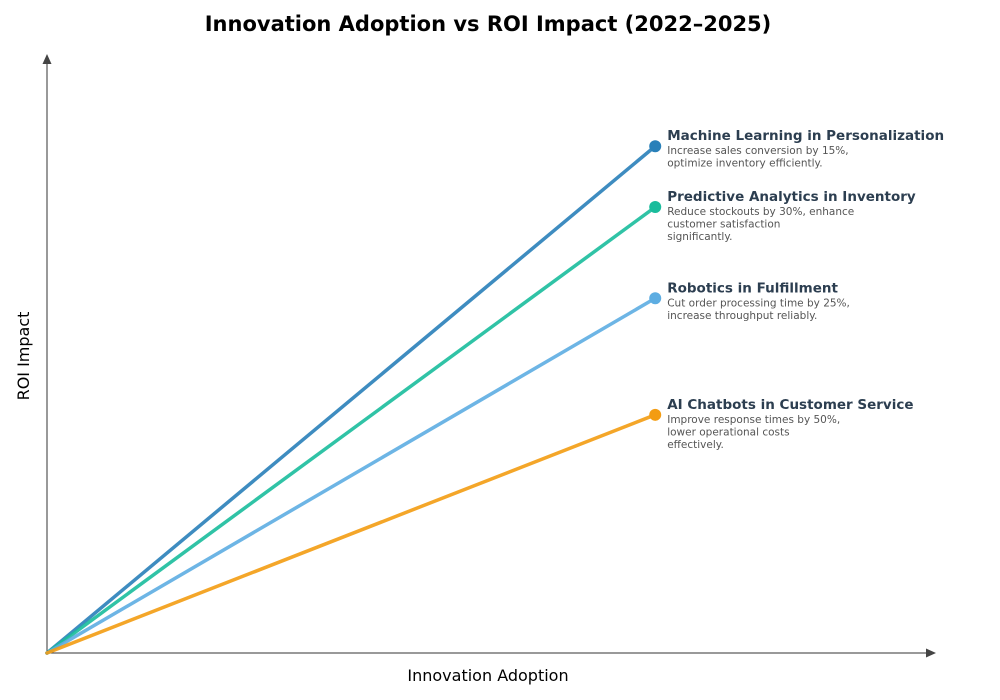 The height and width of the screenshot is (700, 1000). What do you see at coordinates (791, 197) in the screenshot?
I see `annotation-title: Predictive Analytics in Inventory` at bounding box center [791, 197].